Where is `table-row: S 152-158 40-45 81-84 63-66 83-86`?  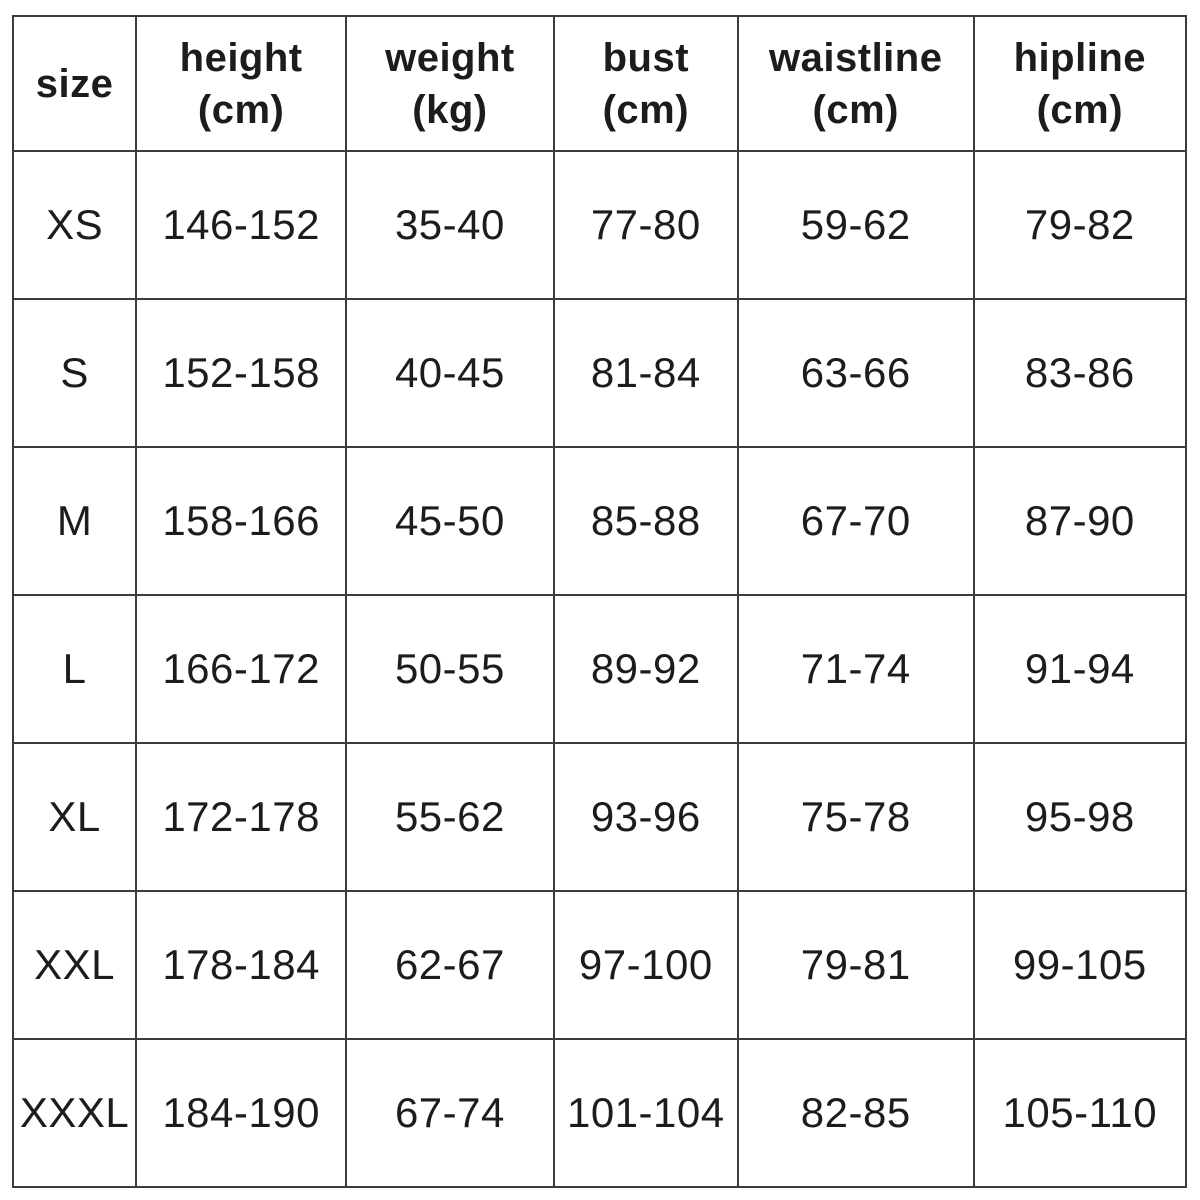 table-row: S 152-158 40-45 81-84 63-66 83-86 is located at coordinates (599, 373).